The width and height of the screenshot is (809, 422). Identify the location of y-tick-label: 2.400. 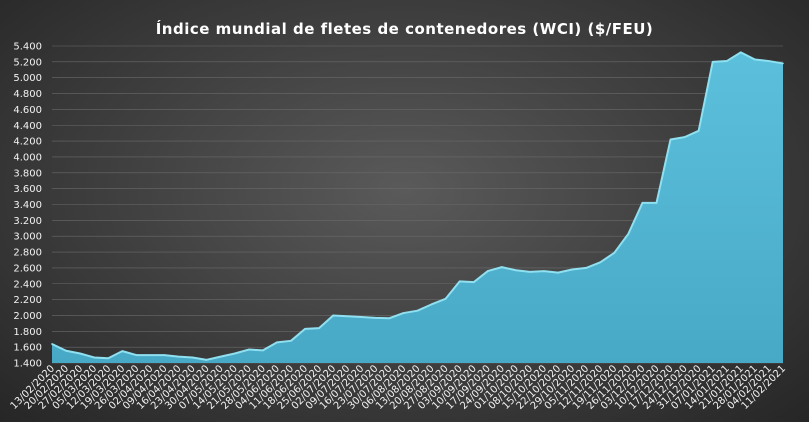
(27, 284).